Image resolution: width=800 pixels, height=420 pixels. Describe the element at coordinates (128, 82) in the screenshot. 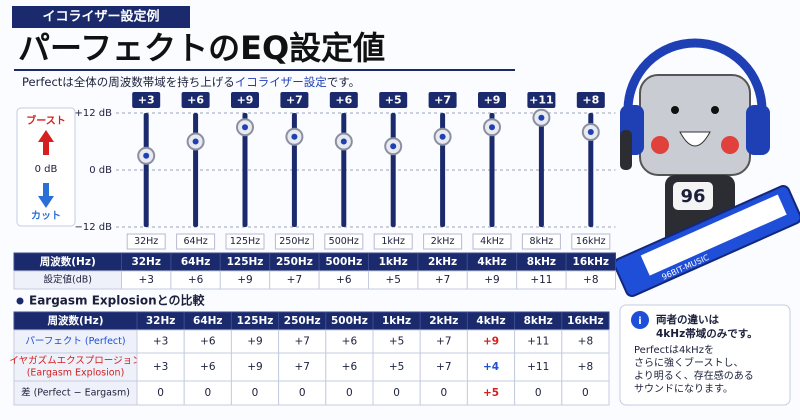

I see `subtitle-part: Perfectは全体の周波数帯域を持ち上げる` at that location.